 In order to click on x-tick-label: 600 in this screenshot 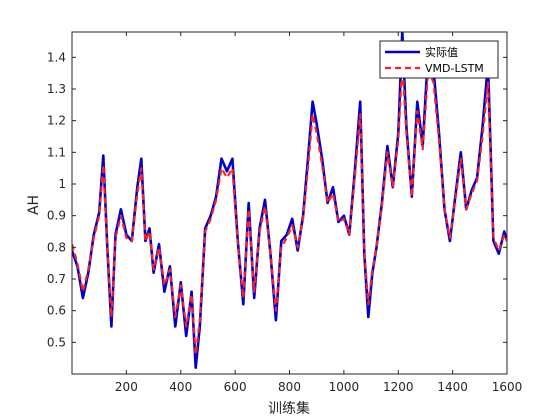, I will do `click(235, 387)`.